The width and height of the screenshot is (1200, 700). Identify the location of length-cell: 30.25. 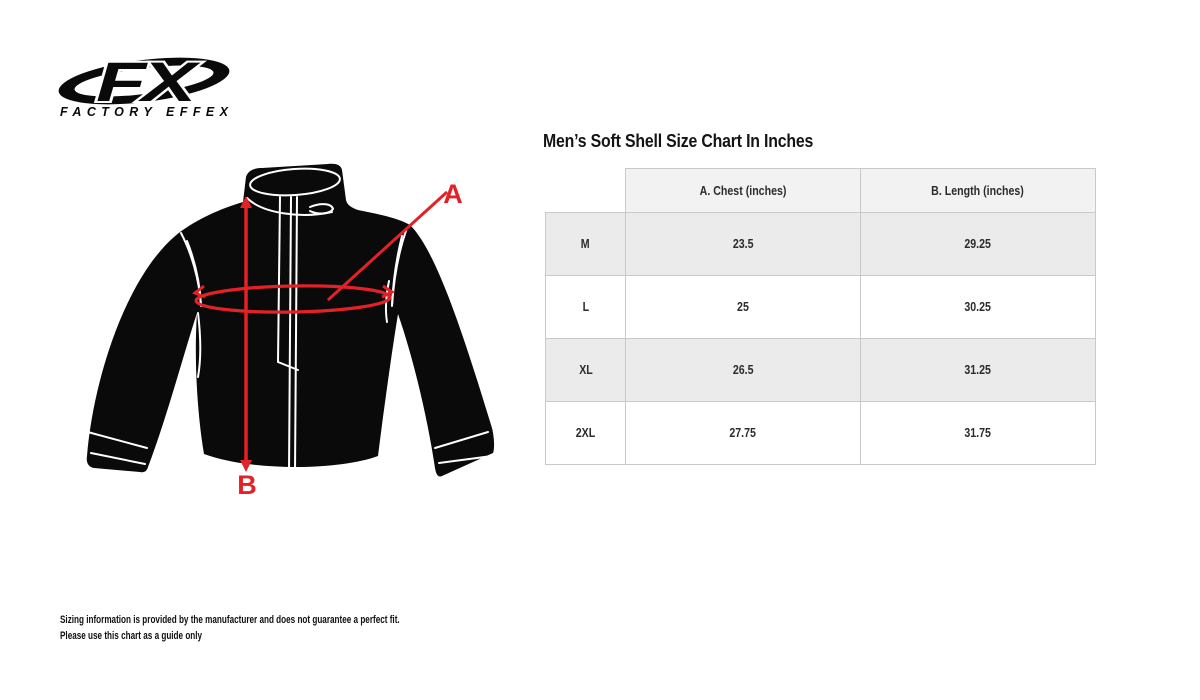
(978, 307).